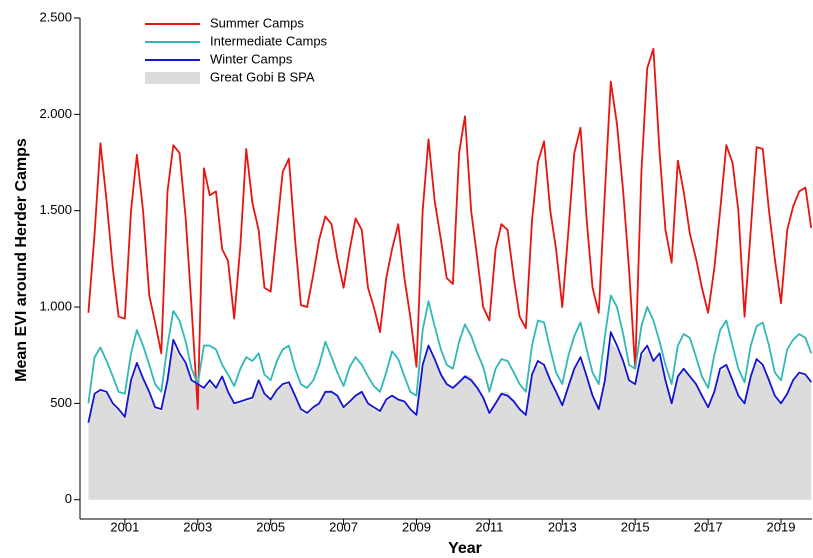 This screenshot has width=813, height=558. Describe the element at coordinates (781, 526) in the screenshot. I see `x-tick-label: 2019` at that location.